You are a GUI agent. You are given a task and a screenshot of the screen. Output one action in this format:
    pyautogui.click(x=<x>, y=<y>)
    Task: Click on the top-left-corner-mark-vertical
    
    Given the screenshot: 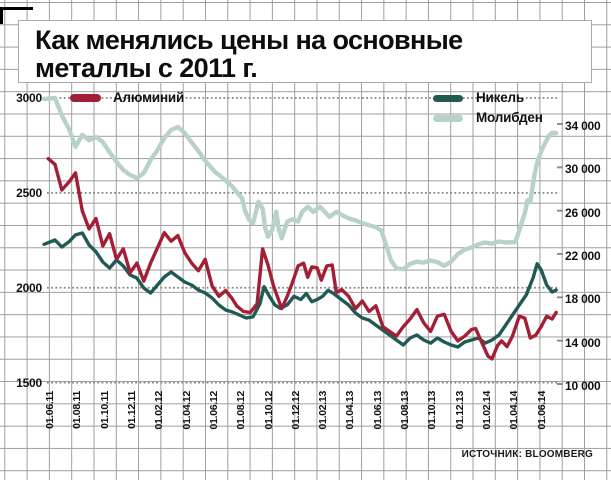 What is the action you would take?
    pyautogui.click(x=1, y=15)
    